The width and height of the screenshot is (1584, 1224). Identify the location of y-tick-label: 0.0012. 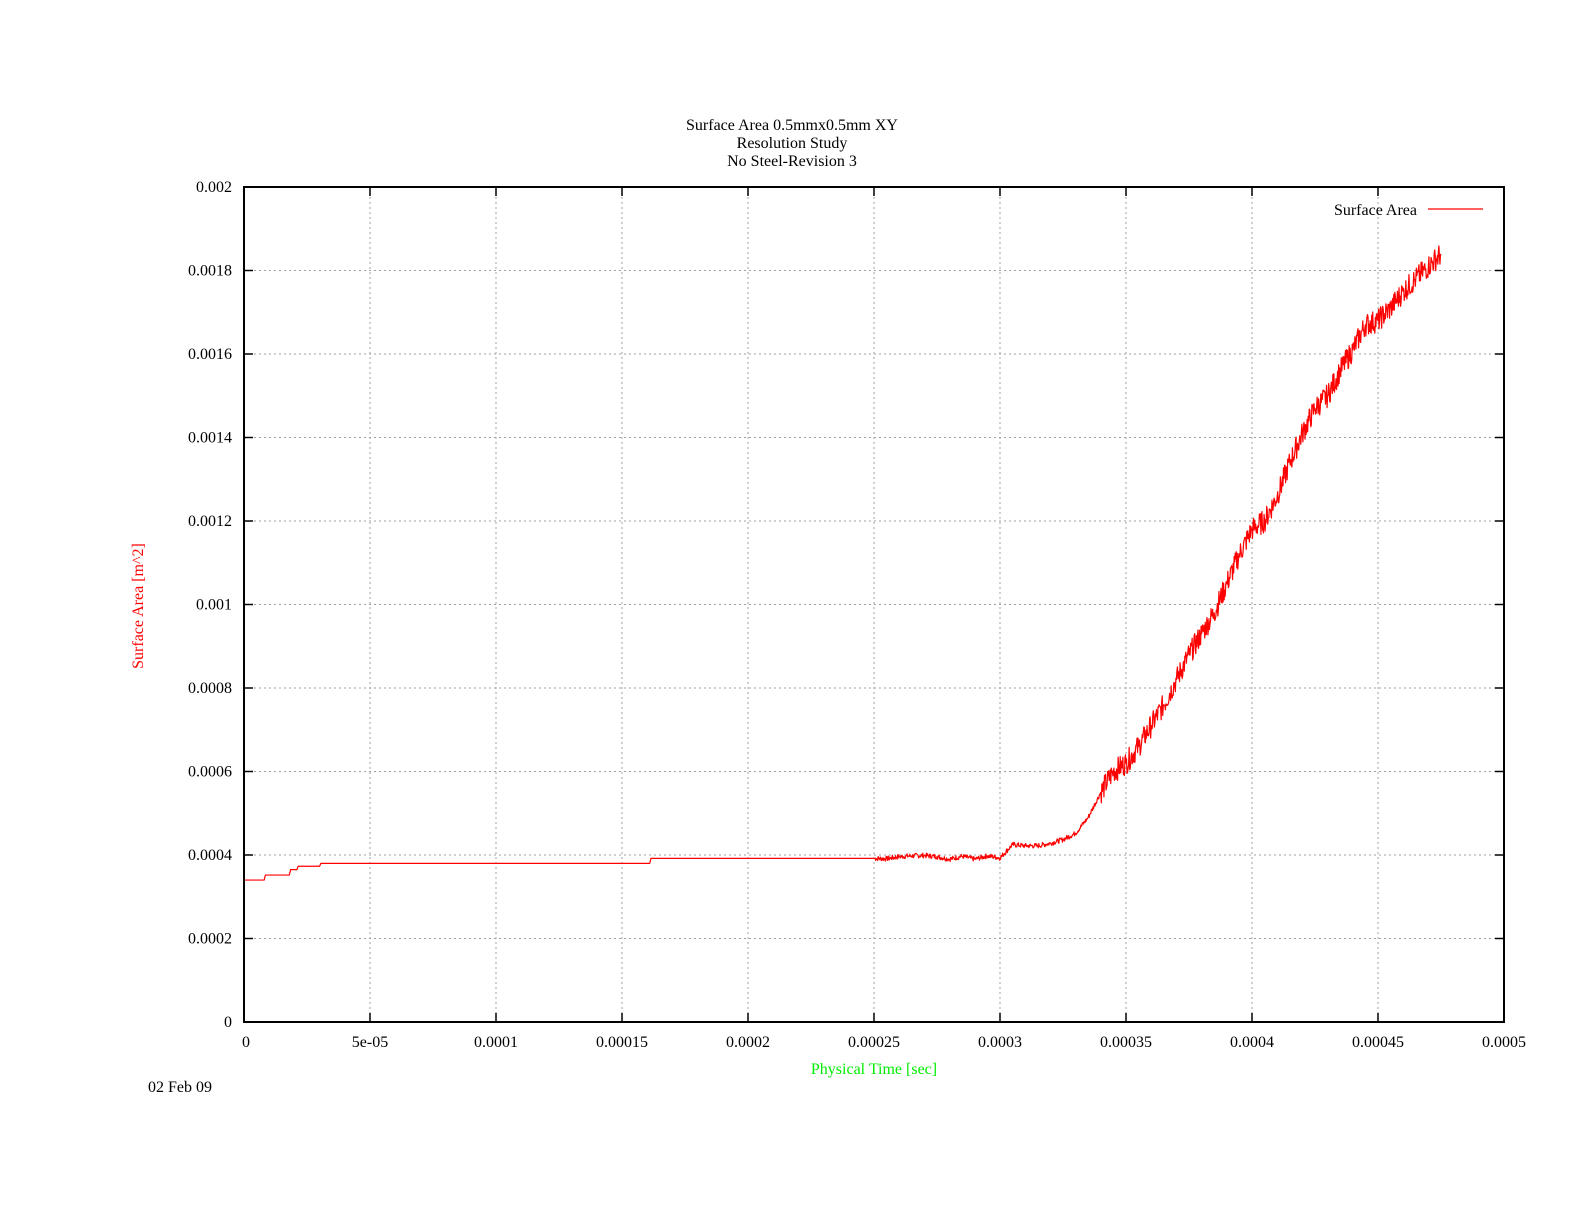
(210, 521).